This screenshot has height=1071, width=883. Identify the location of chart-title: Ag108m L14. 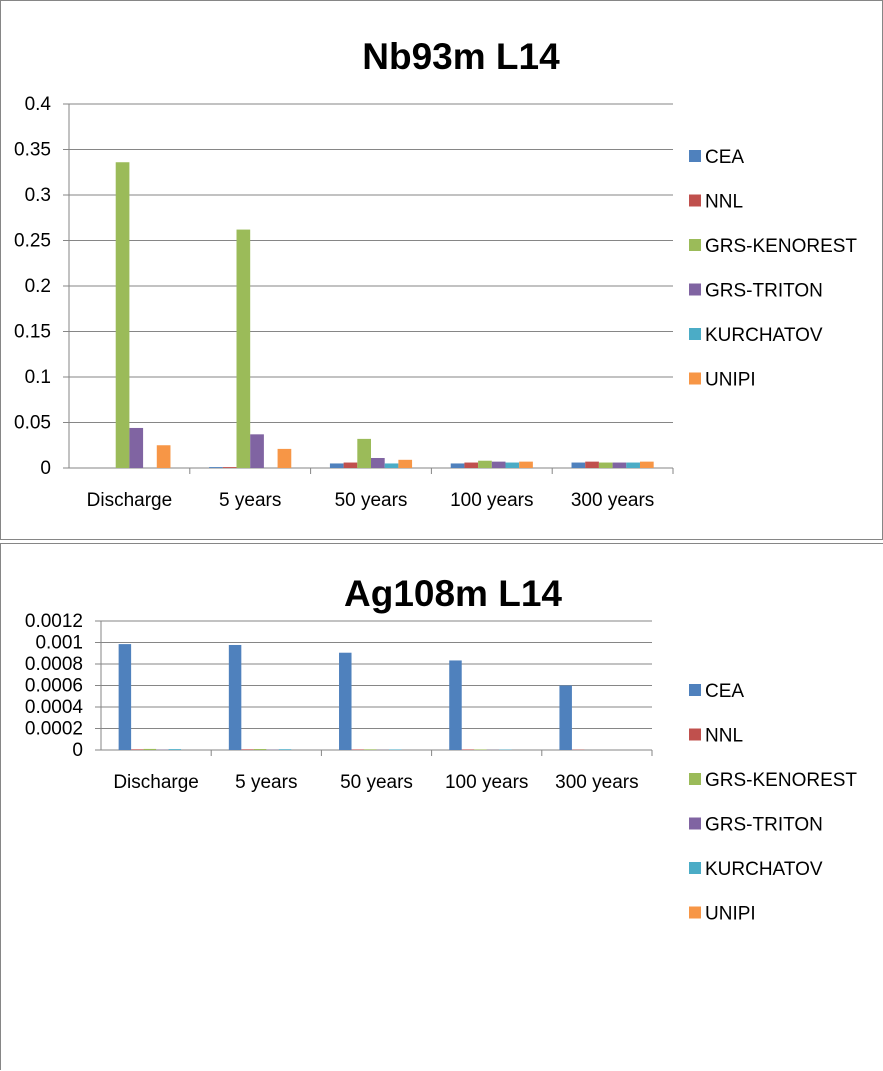
(453, 593).